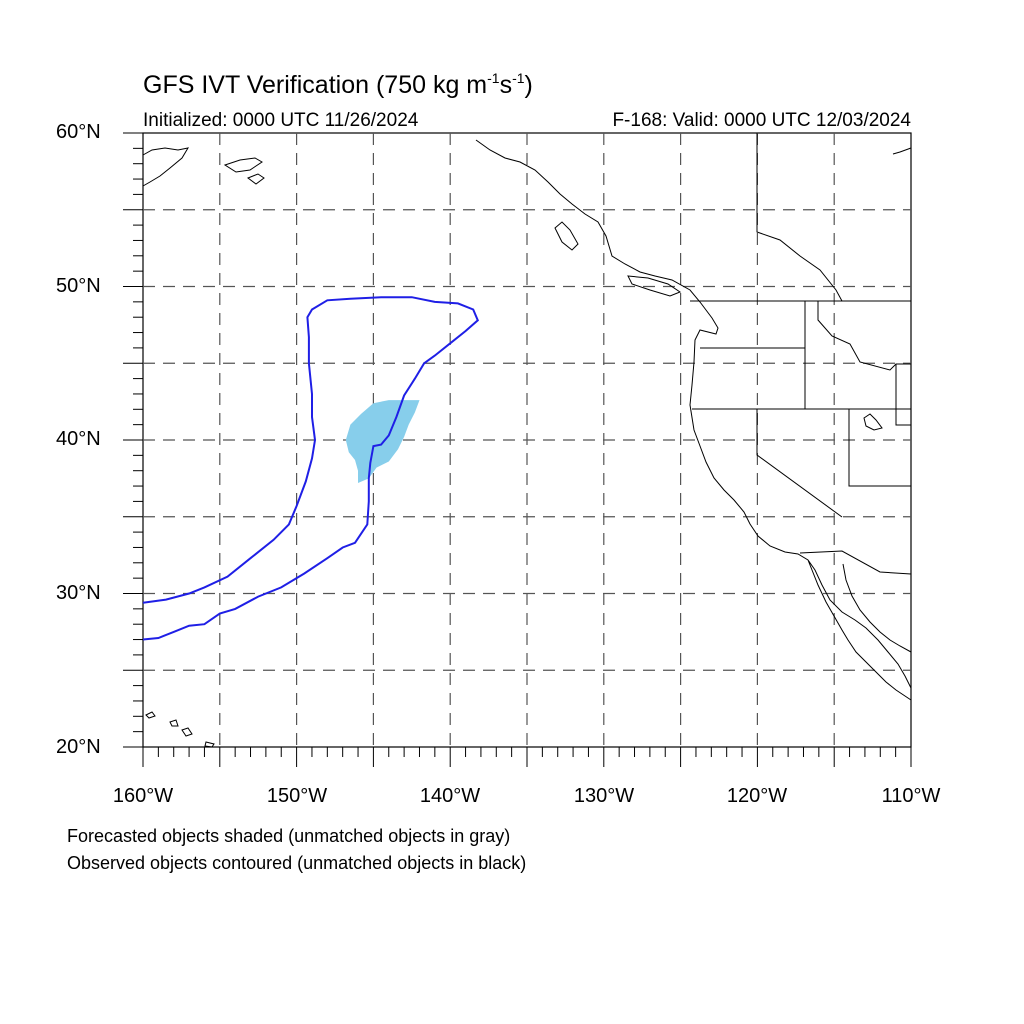  I want to click on lat-label-60n: 60°N, so click(78, 132).